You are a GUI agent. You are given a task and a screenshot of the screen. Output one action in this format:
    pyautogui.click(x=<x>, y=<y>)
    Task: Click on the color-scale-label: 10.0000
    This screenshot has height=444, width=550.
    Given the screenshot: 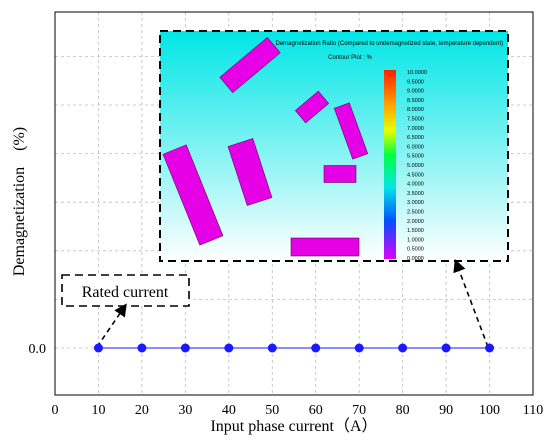 What is the action you would take?
    pyautogui.click(x=417, y=73)
    